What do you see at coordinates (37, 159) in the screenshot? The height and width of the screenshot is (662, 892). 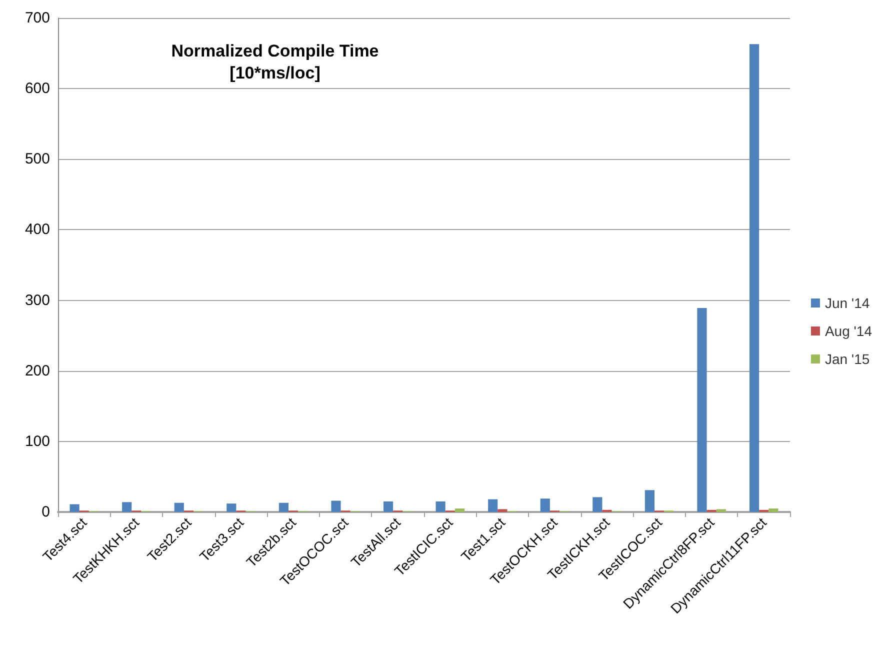 I see `y-tick-label: 500` at bounding box center [37, 159].